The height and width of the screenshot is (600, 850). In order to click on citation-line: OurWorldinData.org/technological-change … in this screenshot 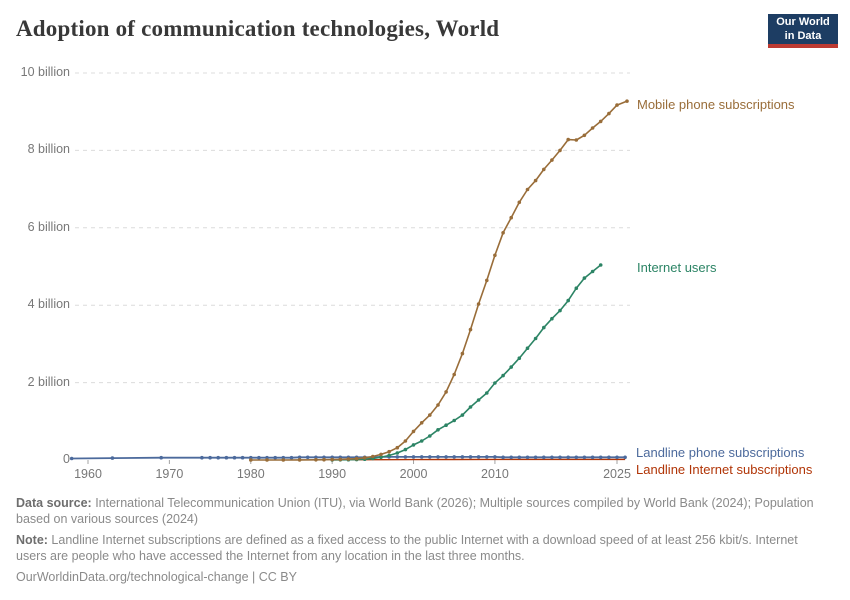, I will do `click(156, 577)`.